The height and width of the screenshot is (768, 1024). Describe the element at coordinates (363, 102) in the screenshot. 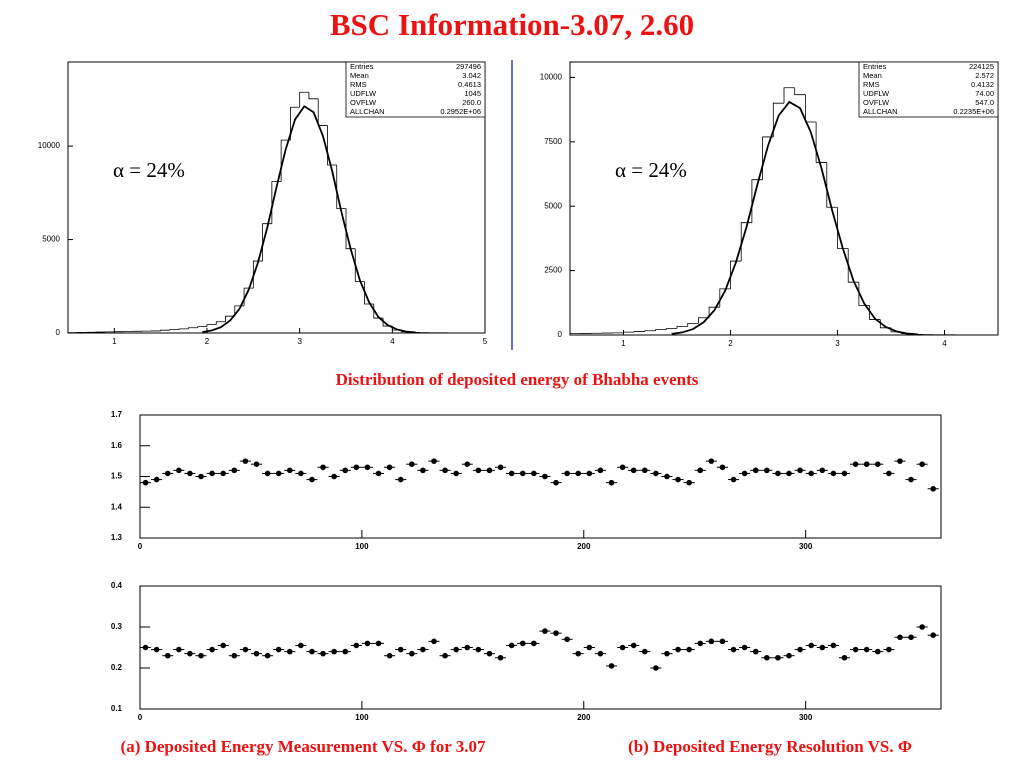

I see `stats-label: OVFLW` at that location.